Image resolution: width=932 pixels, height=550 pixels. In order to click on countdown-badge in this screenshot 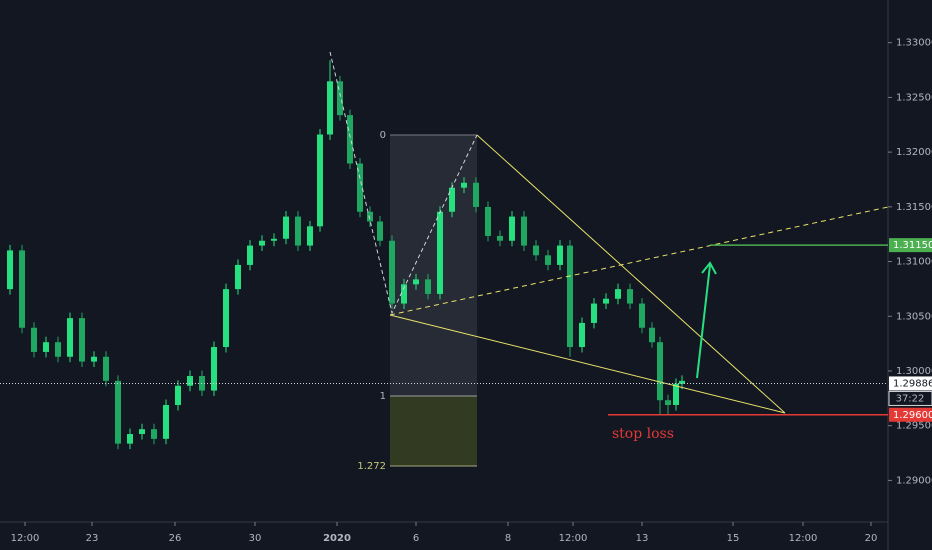, I will do `click(910, 398)`.